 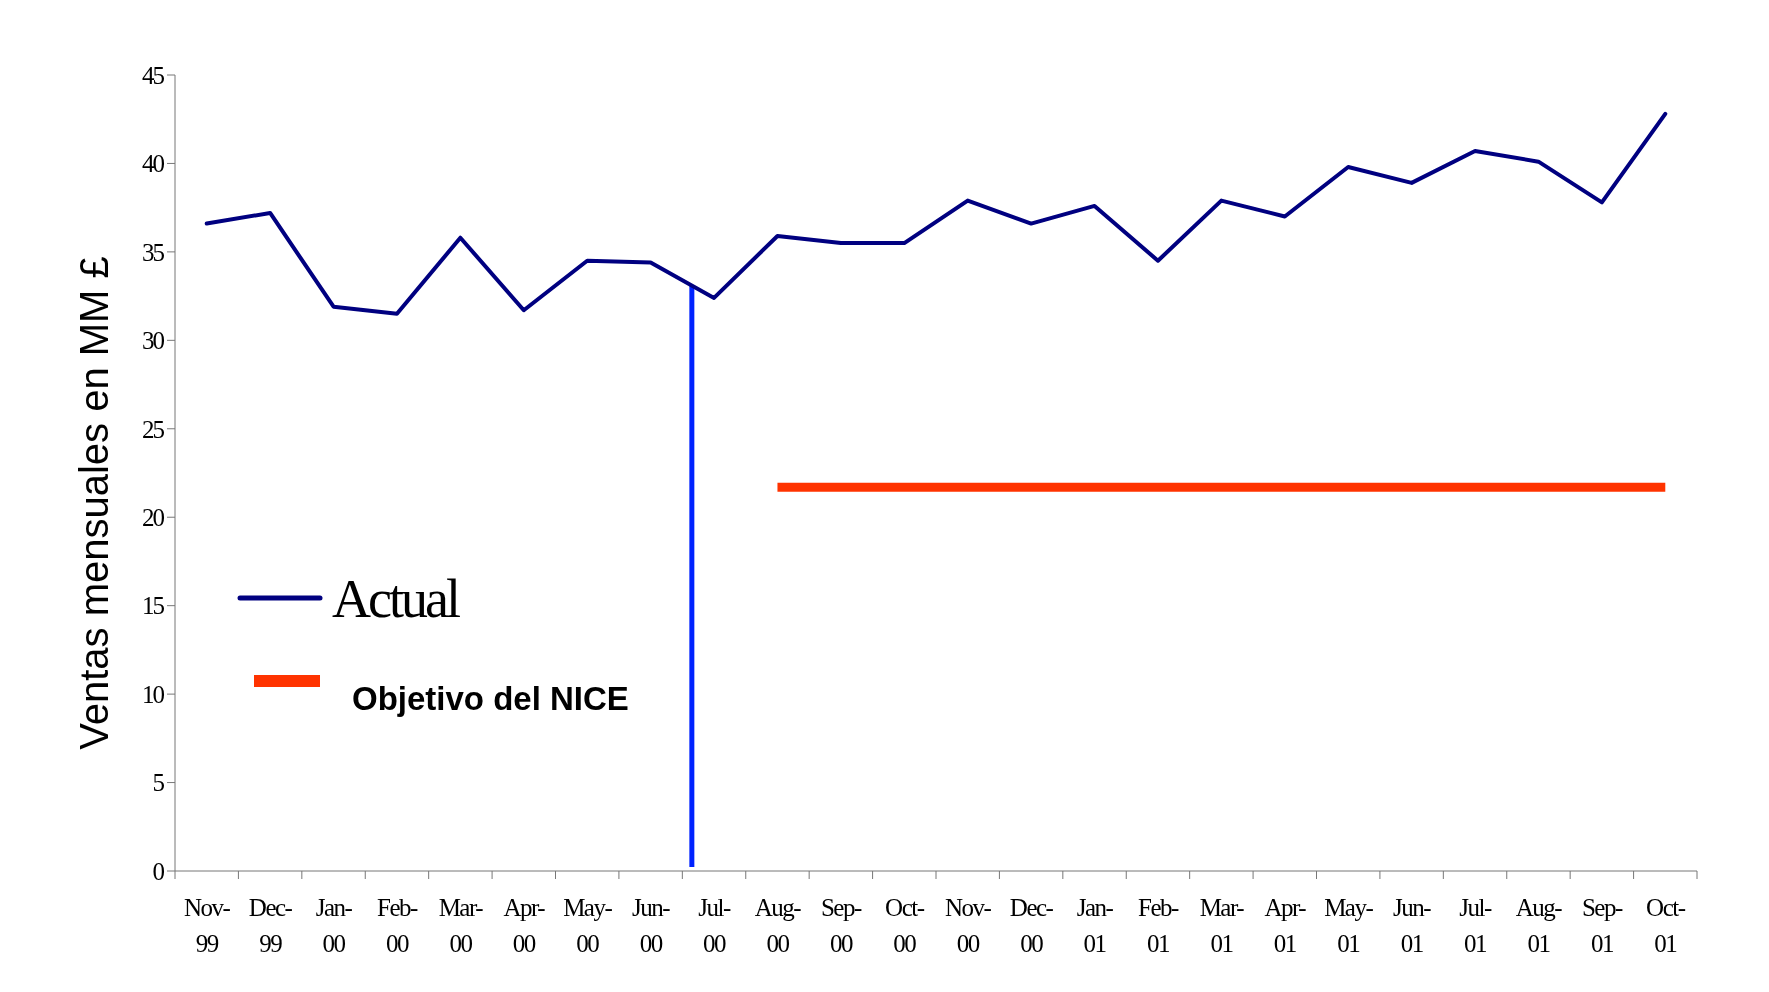 I want to click on x-tick-label: Sep-00, so click(x=841, y=925).